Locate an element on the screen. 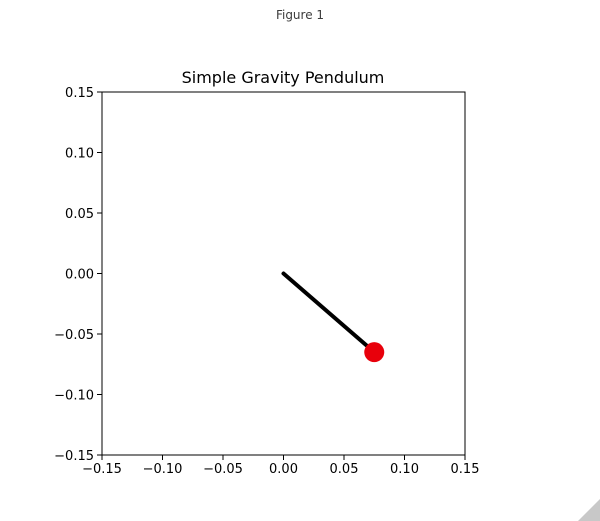 The width and height of the screenshot is (600, 521). y-tick-label: 0.05 is located at coordinates (79, 214).